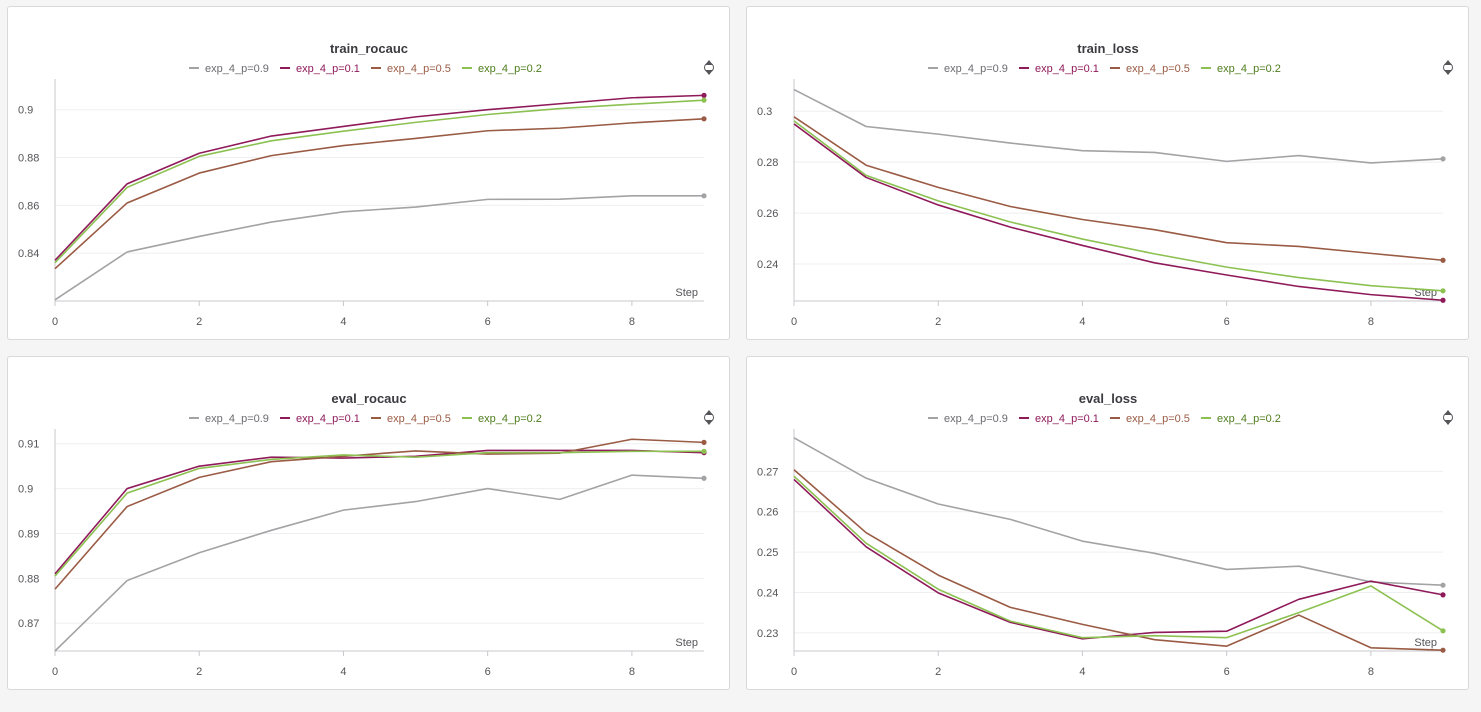  I want to click on y-tick-label: 0.87, so click(28, 624).